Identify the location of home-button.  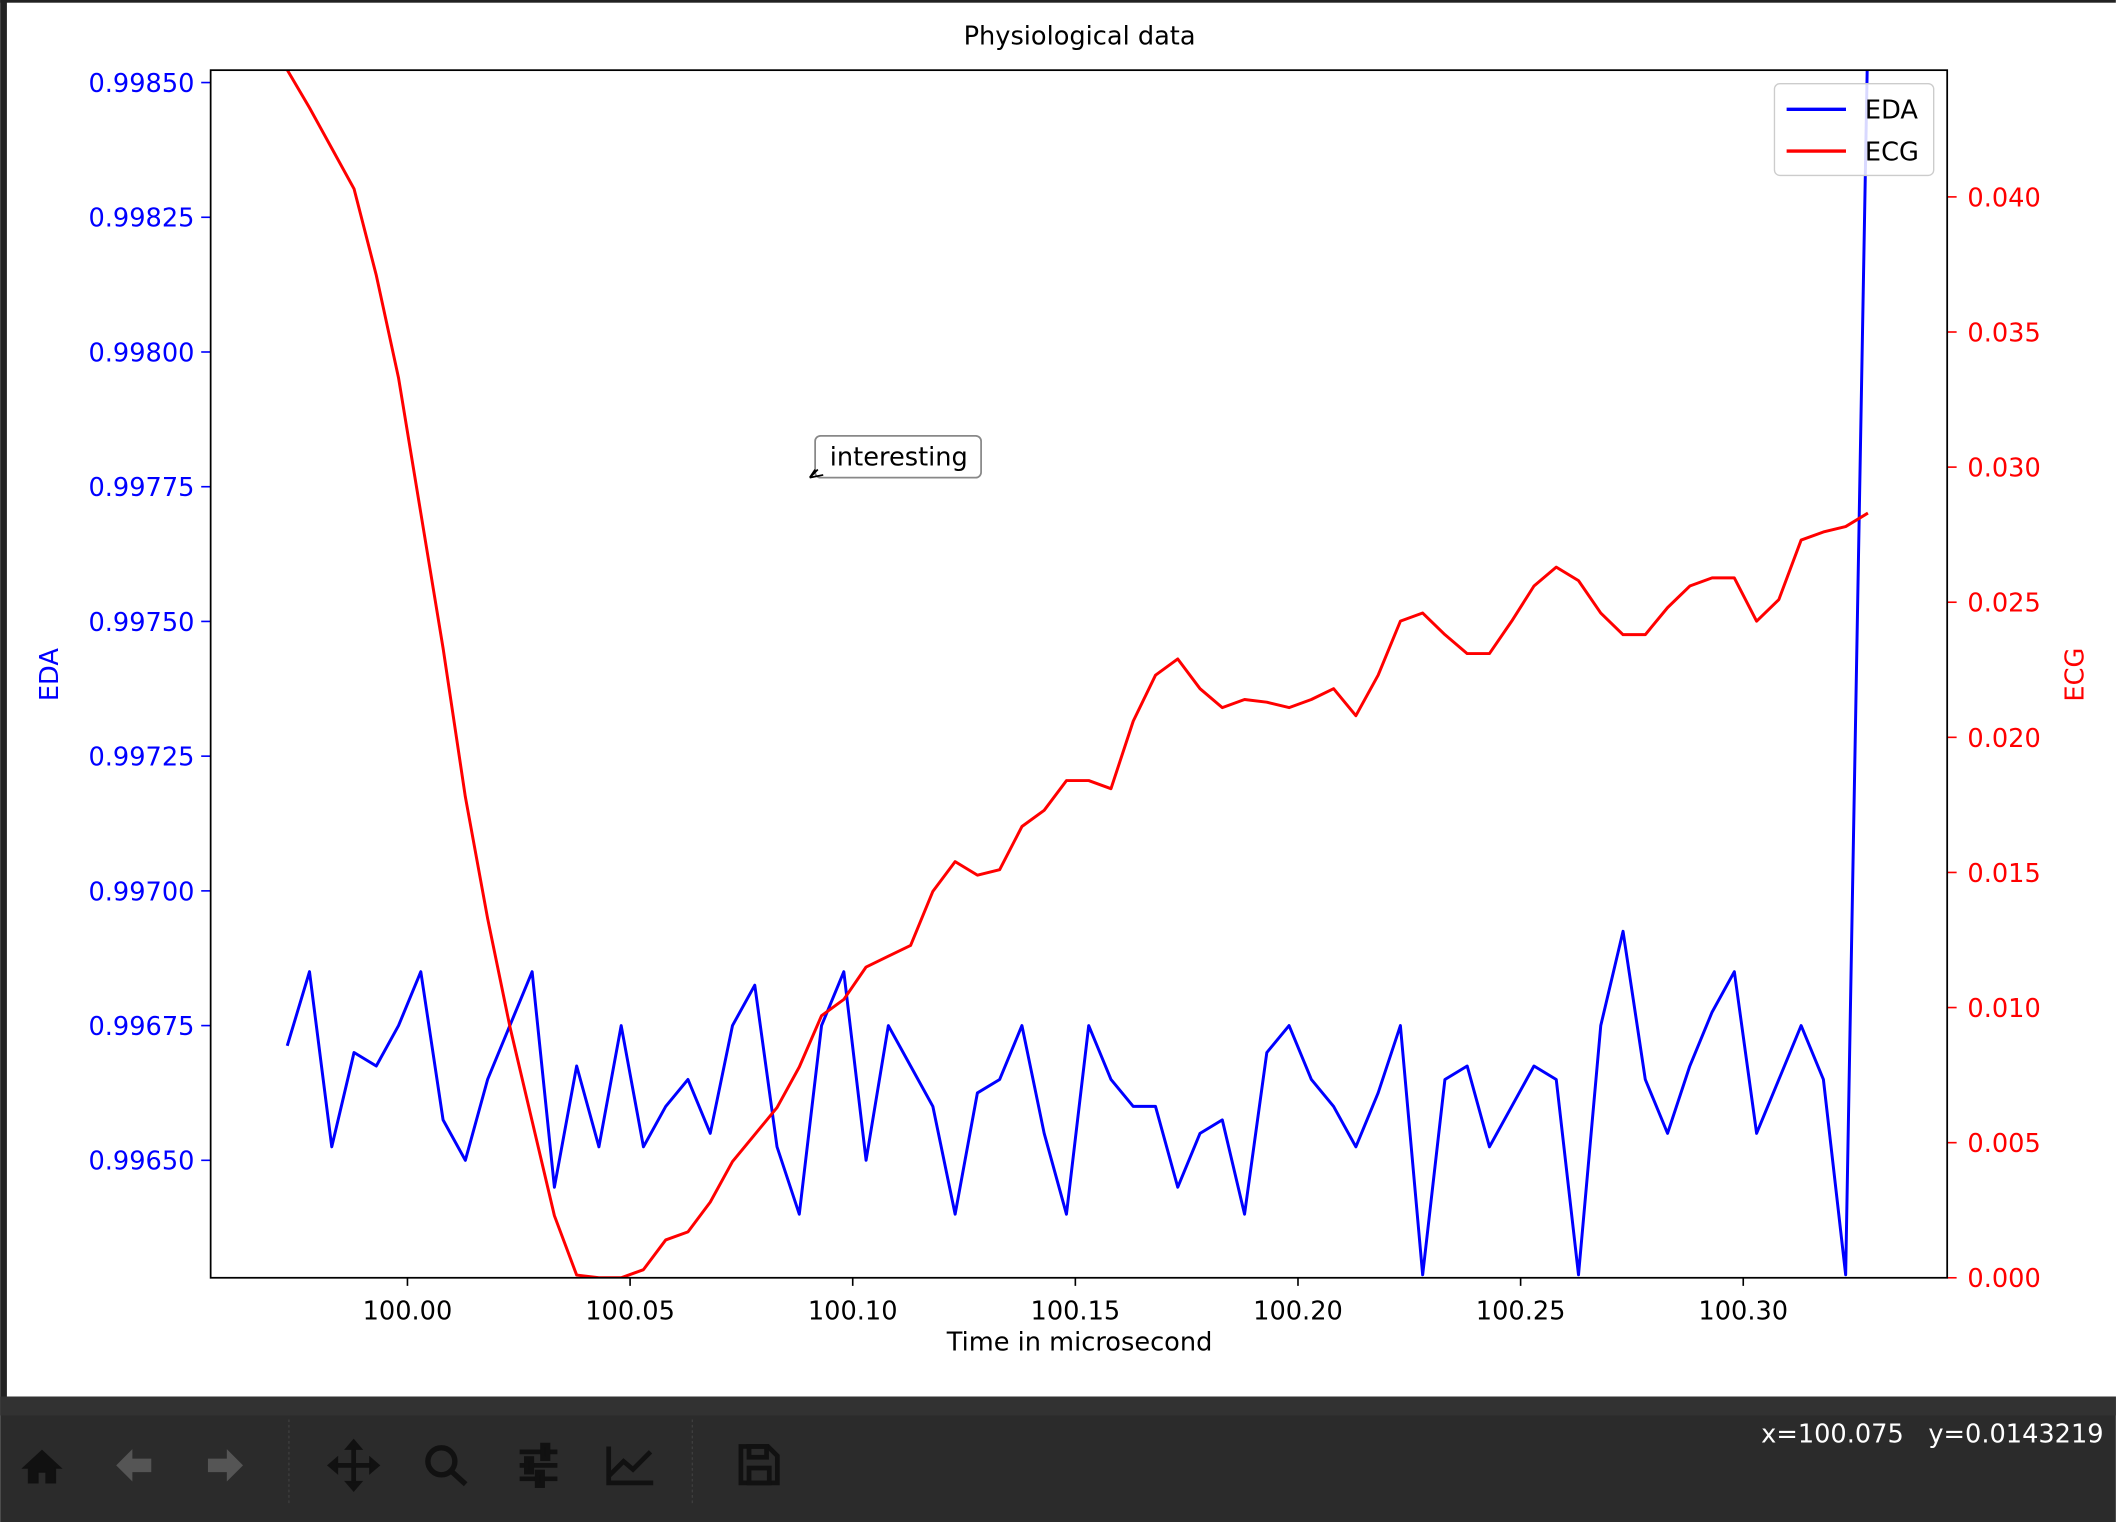
(42, 1466).